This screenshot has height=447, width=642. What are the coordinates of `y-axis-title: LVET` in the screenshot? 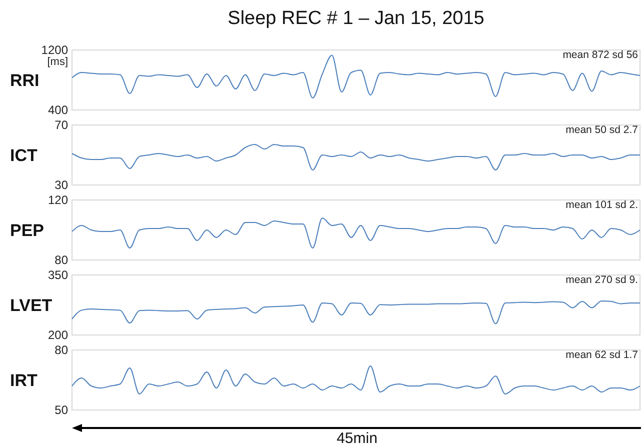 It's located at (31, 305).